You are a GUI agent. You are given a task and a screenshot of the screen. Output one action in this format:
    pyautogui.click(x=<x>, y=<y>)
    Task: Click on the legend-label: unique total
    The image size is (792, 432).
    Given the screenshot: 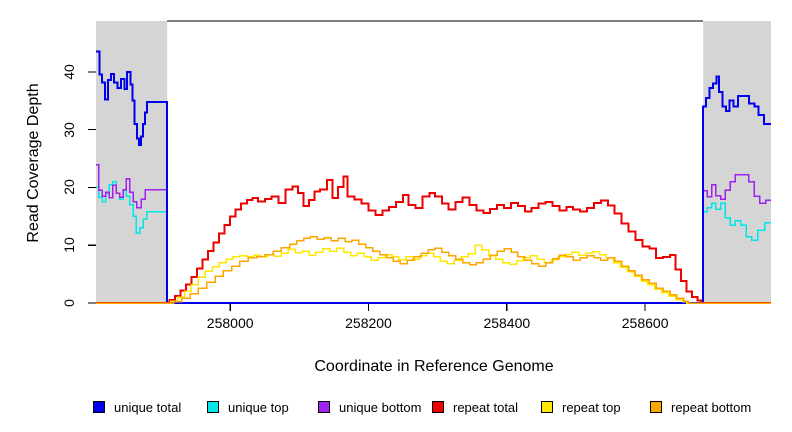 What is the action you would take?
    pyautogui.click(x=148, y=407)
    